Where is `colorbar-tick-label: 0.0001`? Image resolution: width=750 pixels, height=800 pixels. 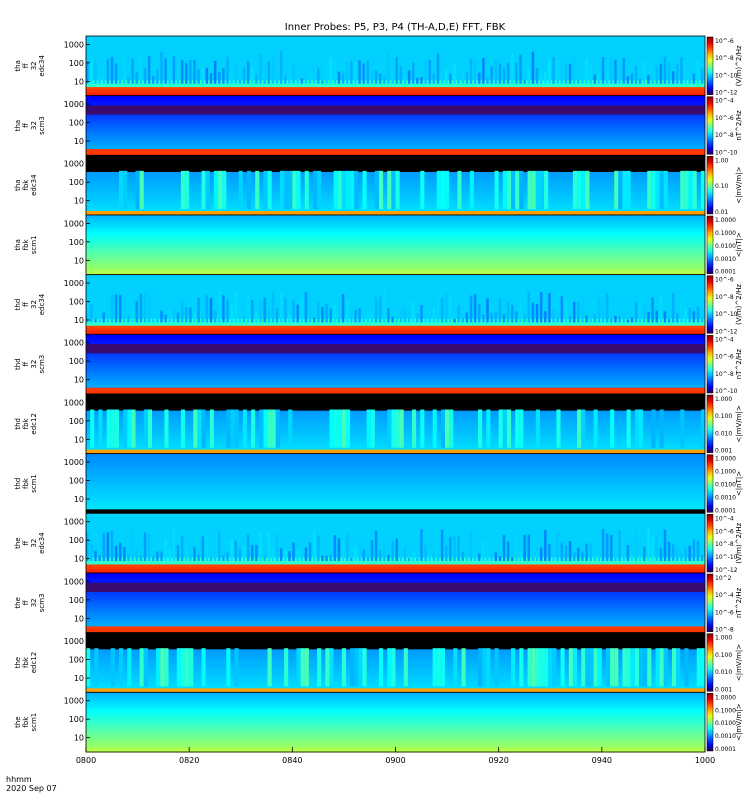
colorbar-tick-label: 0.0001 is located at coordinates (725, 510).